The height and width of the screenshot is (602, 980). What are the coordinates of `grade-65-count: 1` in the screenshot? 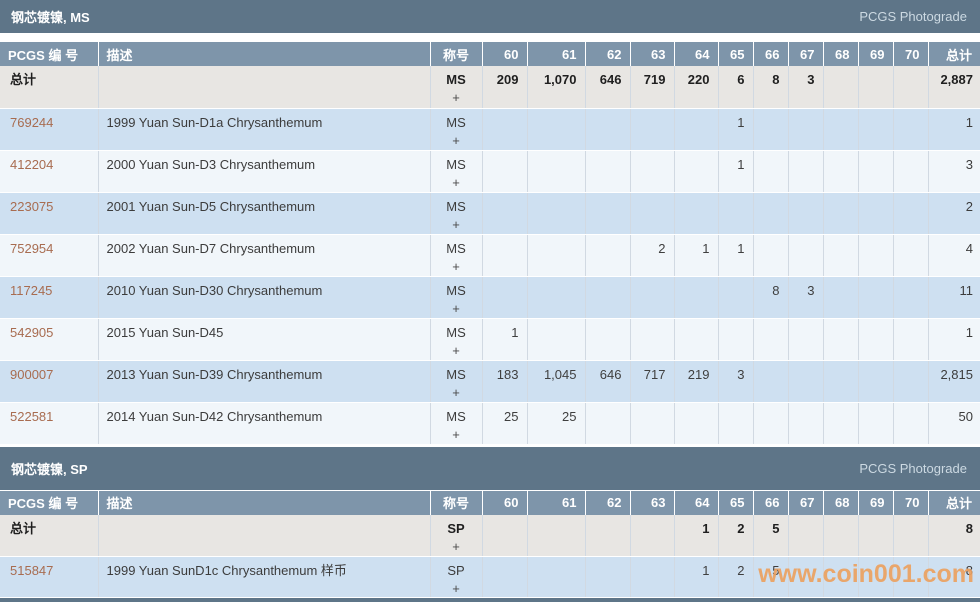 It's located at (736, 129).